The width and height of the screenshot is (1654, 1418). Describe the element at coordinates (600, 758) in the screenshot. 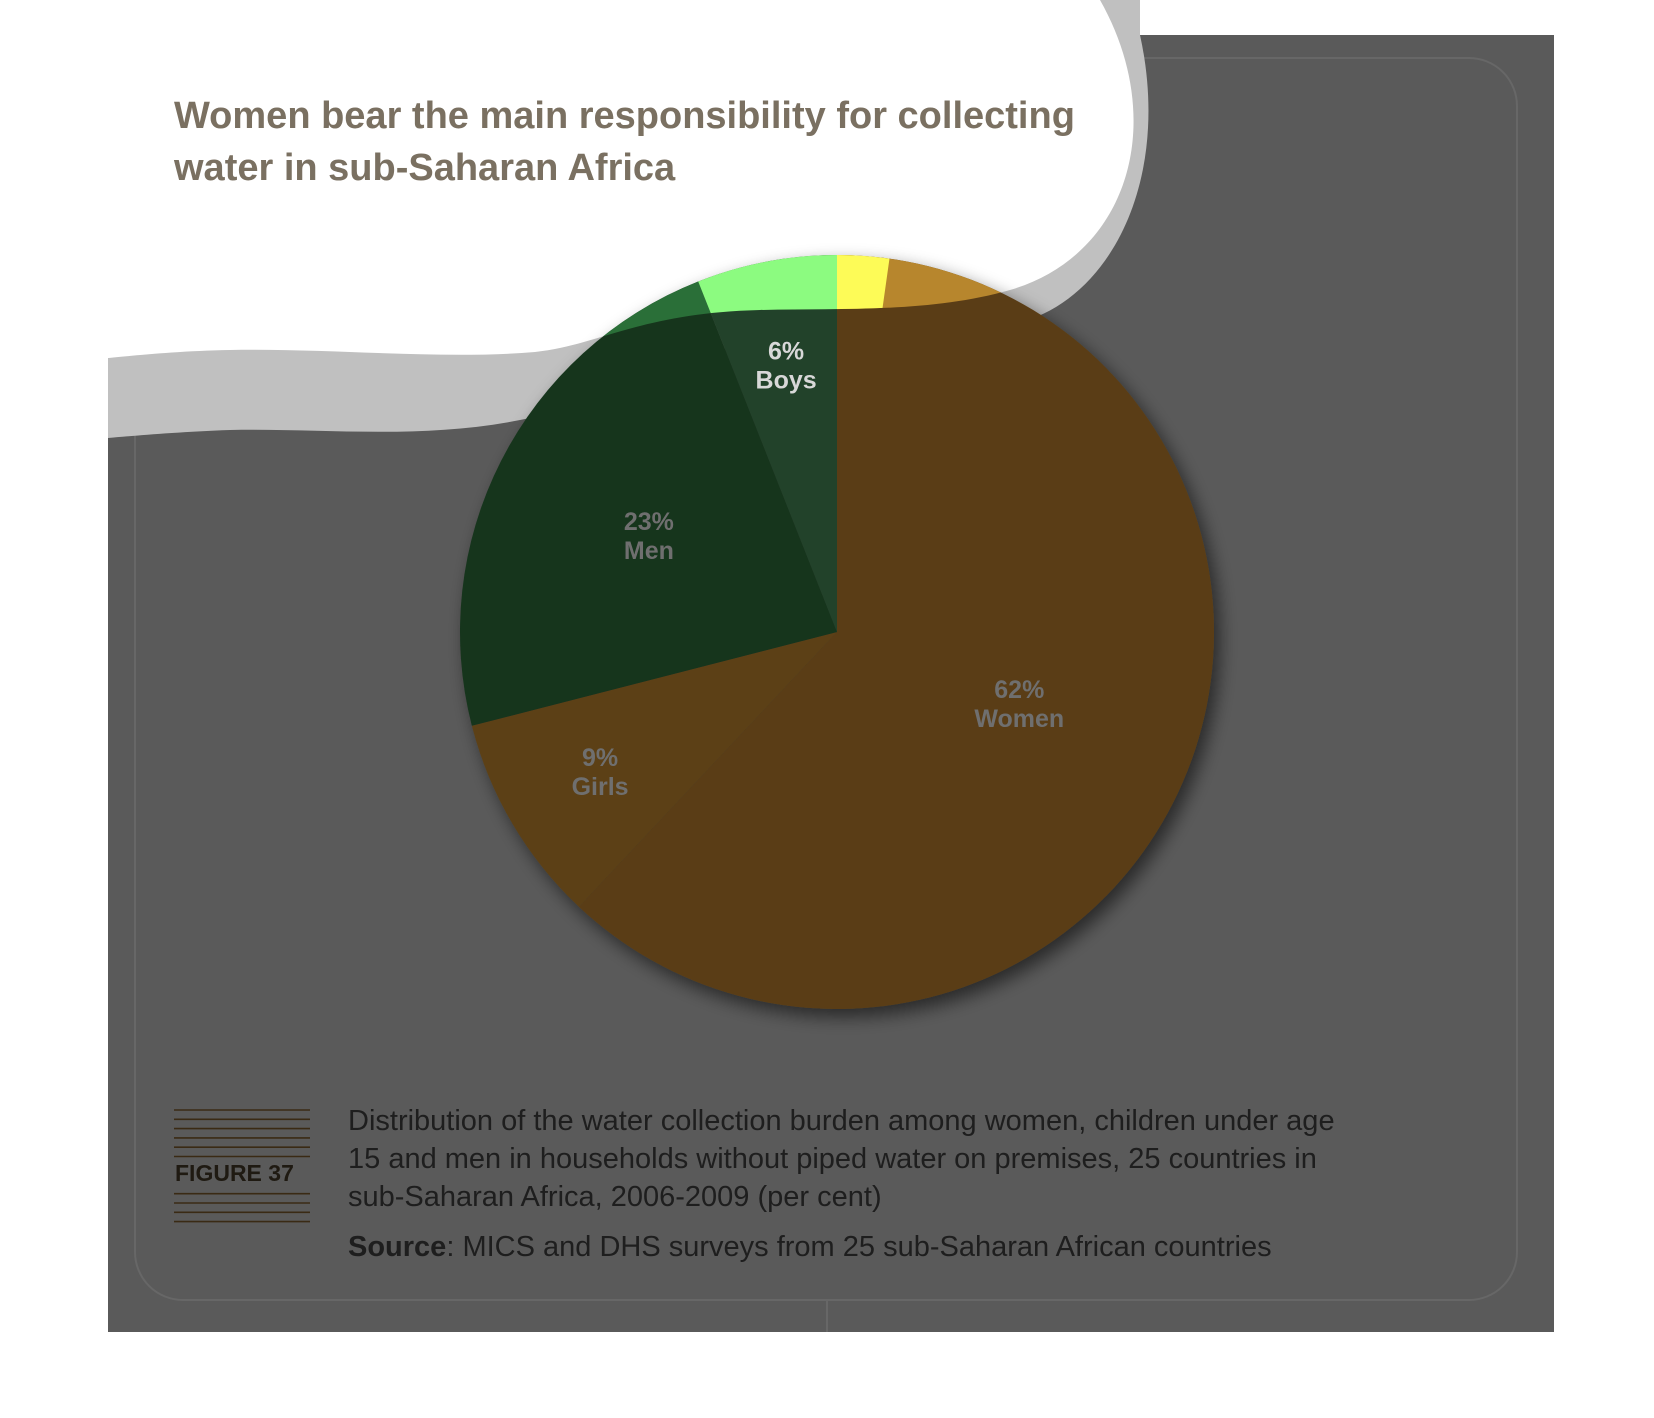

I see `pie-label-value-girls: 9%` at that location.